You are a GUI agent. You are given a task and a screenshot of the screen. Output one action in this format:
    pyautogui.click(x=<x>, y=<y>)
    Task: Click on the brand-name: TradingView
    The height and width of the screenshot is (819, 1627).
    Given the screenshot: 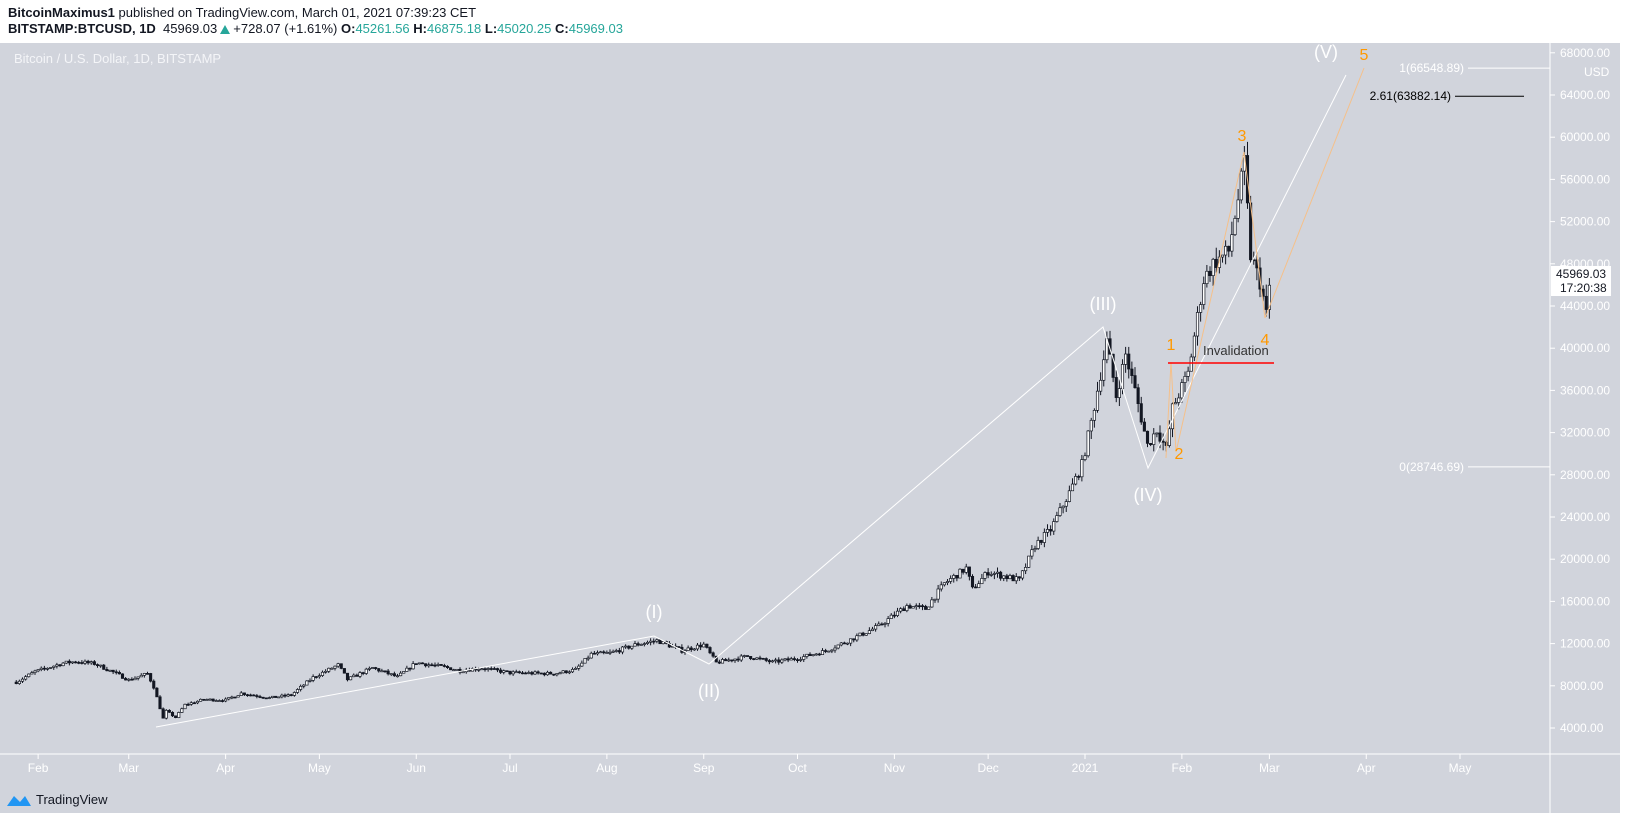 What is the action you would take?
    pyautogui.click(x=72, y=799)
    